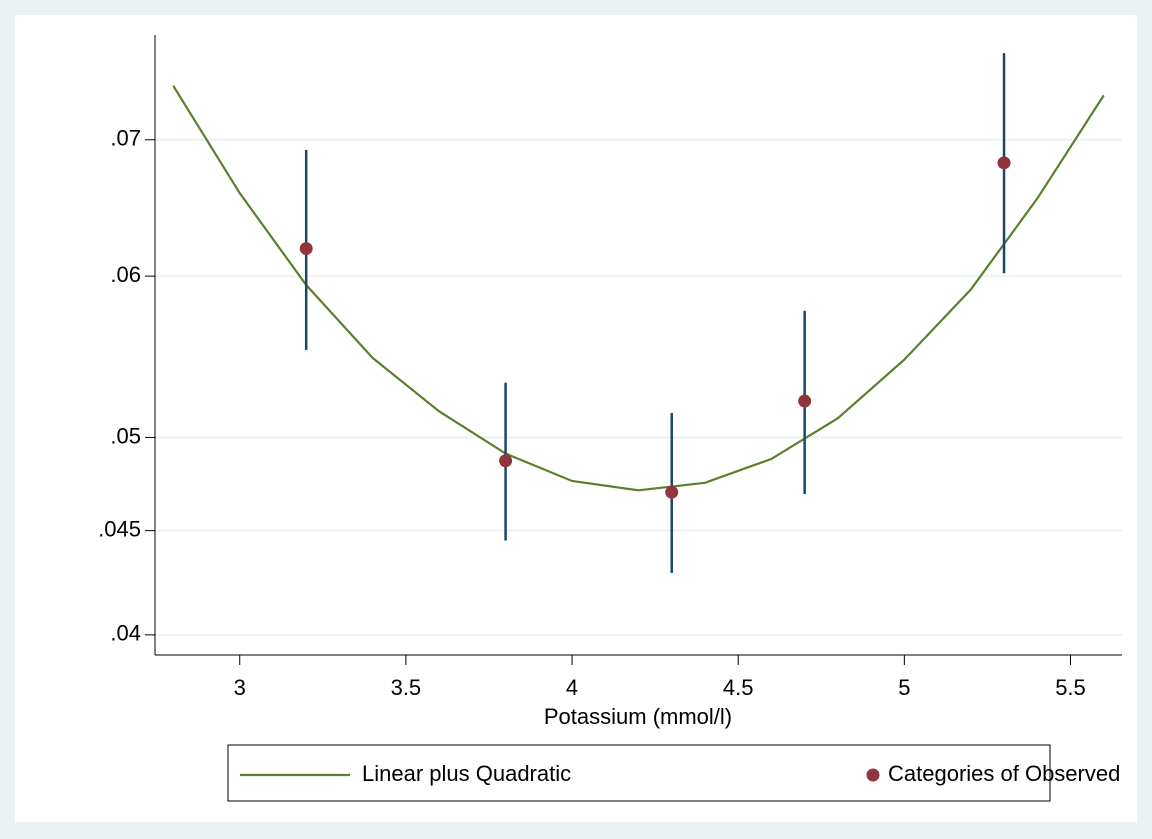  I want to click on y-tick-label: .05, so click(125, 435).